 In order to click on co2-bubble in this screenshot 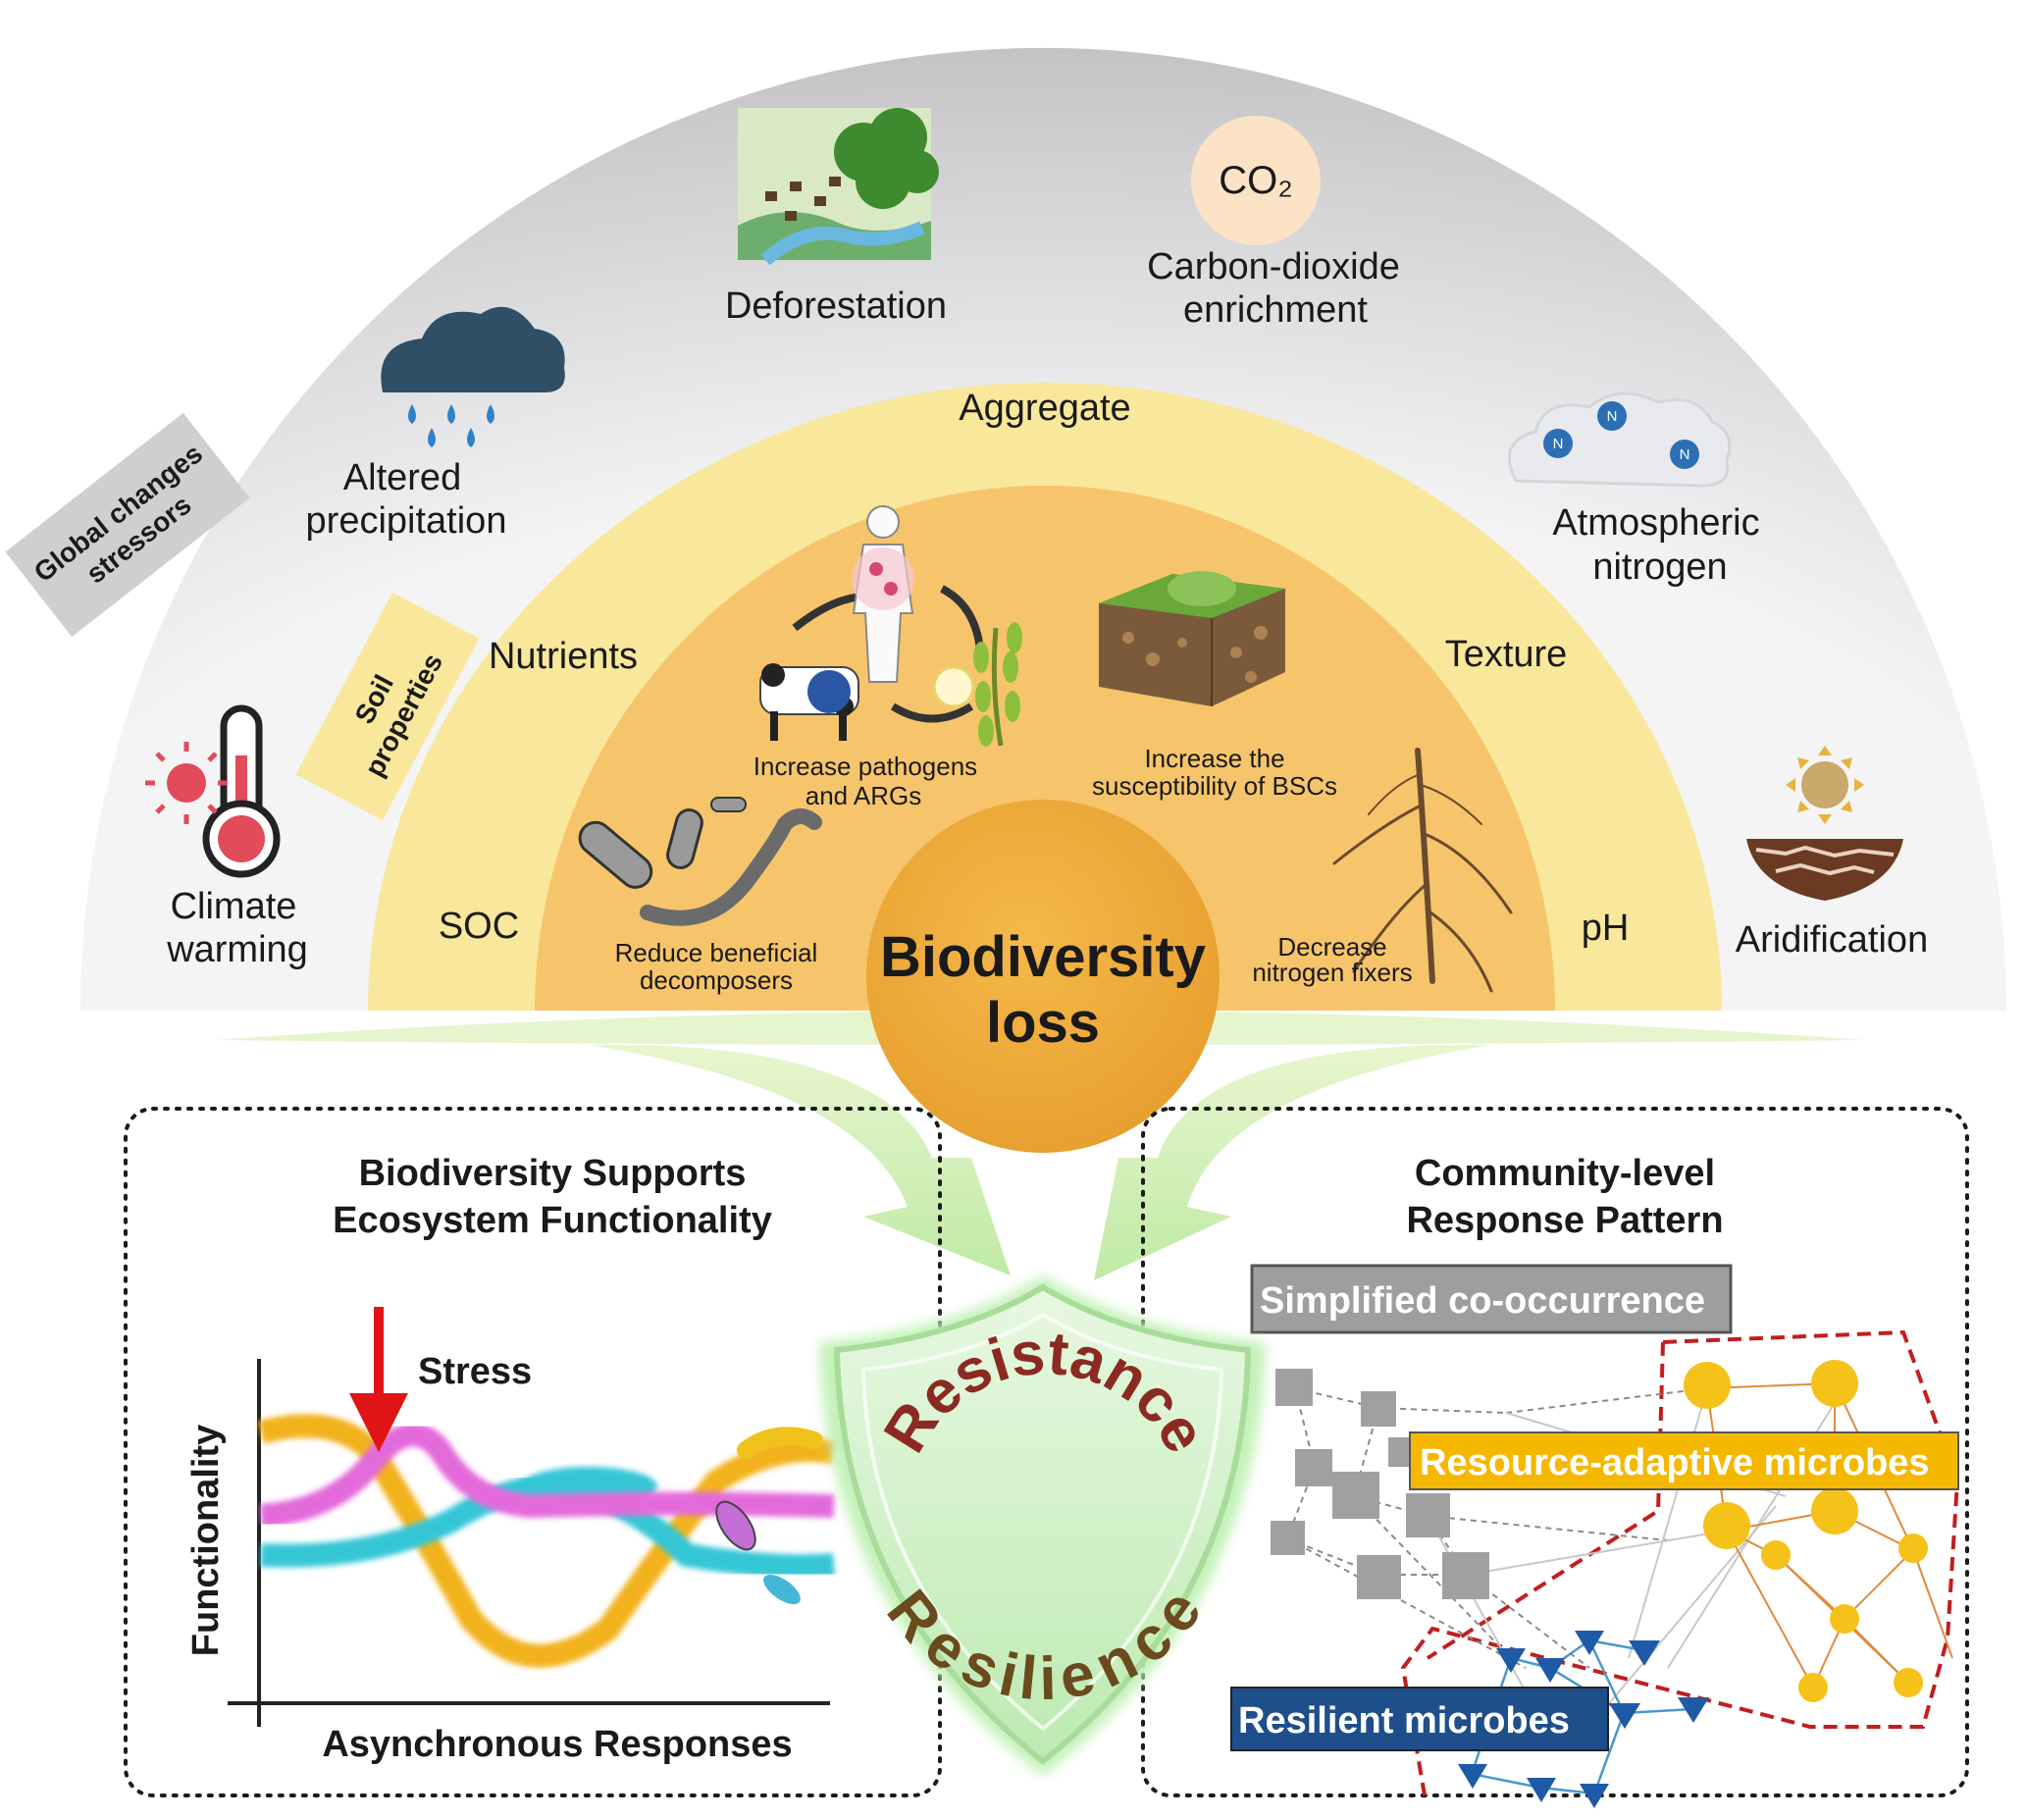, I will do `click(1256, 180)`.